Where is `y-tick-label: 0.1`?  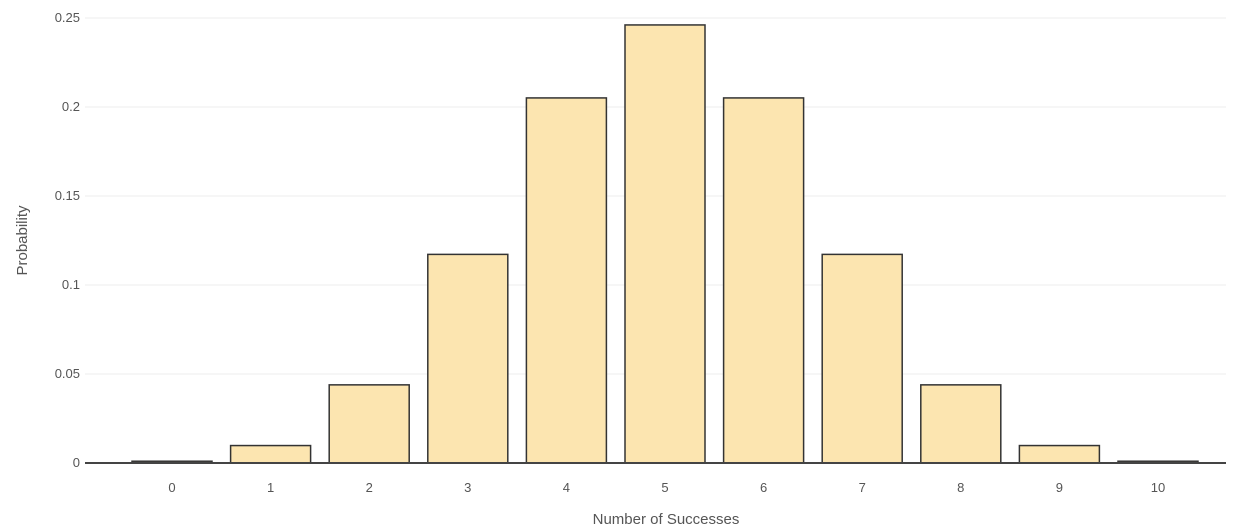
y-tick-label: 0.1 is located at coordinates (71, 284).